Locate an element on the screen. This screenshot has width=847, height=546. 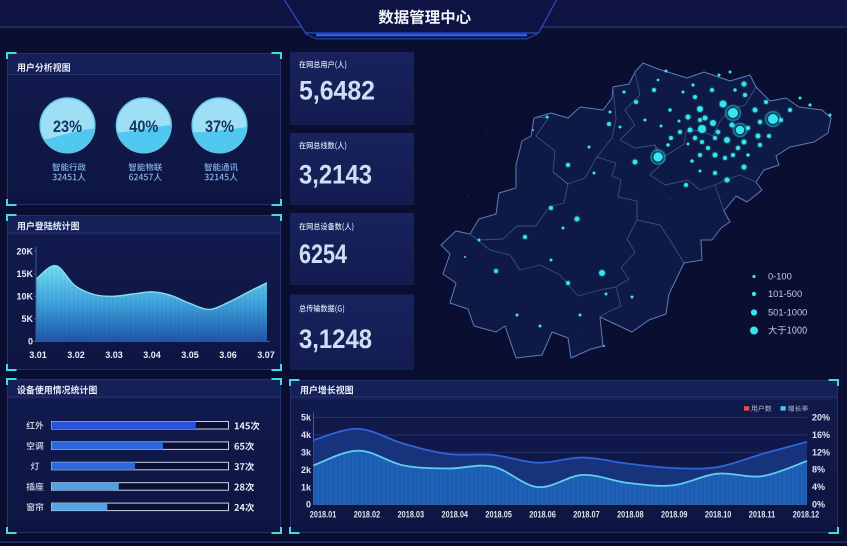
svg-text: 2018.03 is located at coordinates (411, 515).